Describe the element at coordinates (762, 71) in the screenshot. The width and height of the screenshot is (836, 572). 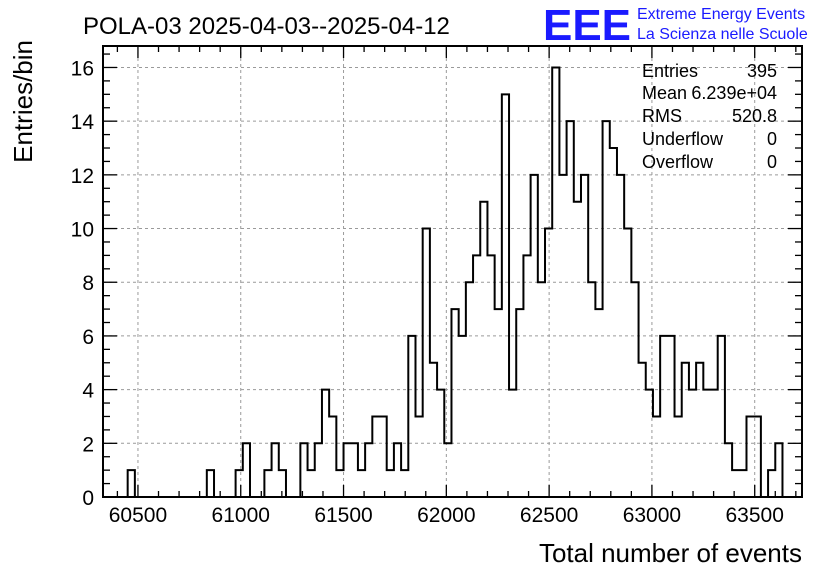
I see `stats-entries-value: 395` at that location.